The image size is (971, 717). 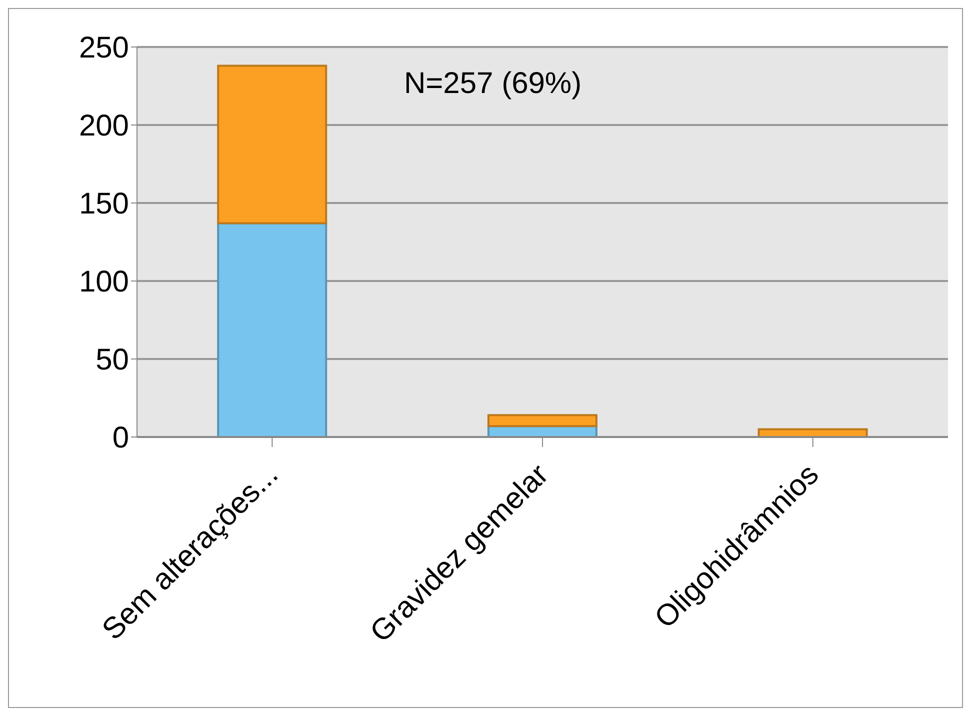 What do you see at coordinates (103, 204) in the screenshot?
I see `y-tick-label: 150` at bounding box center [103, 204].